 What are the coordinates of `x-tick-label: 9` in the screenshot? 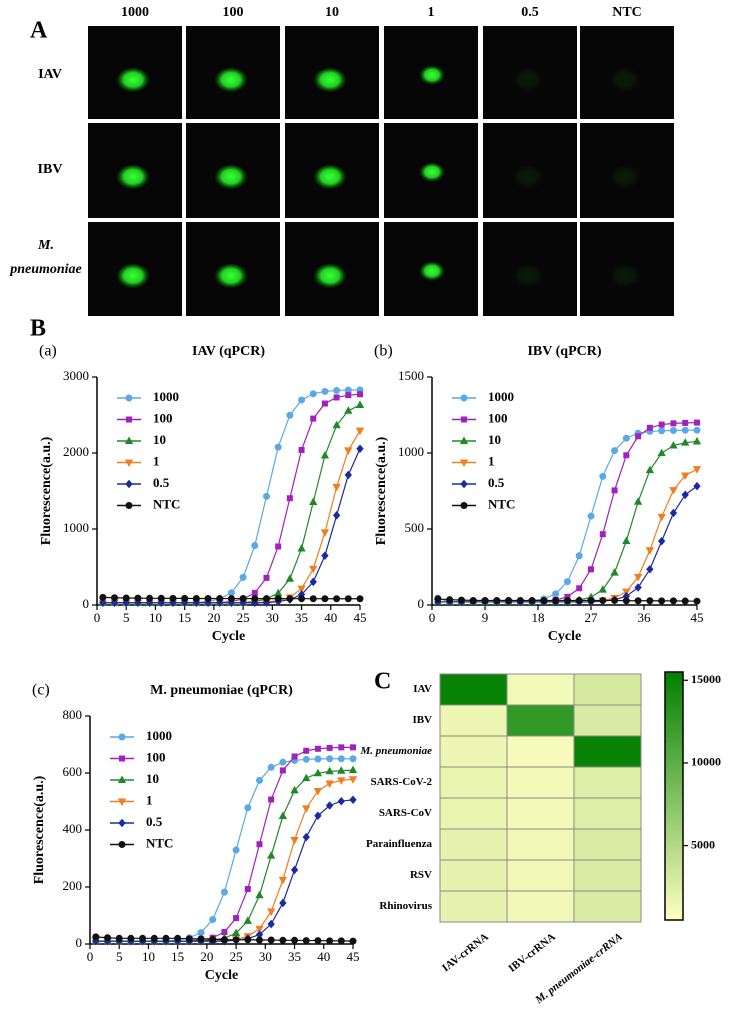 It's located at (485, 617).